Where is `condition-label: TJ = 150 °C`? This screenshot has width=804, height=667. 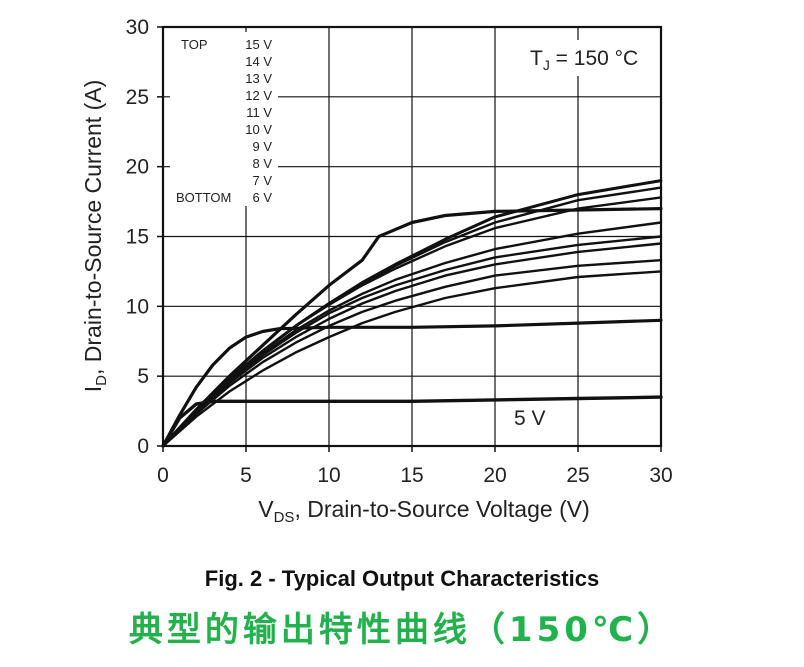 condition-label: TJ = 150 °C is located at coordinates (587, 58).